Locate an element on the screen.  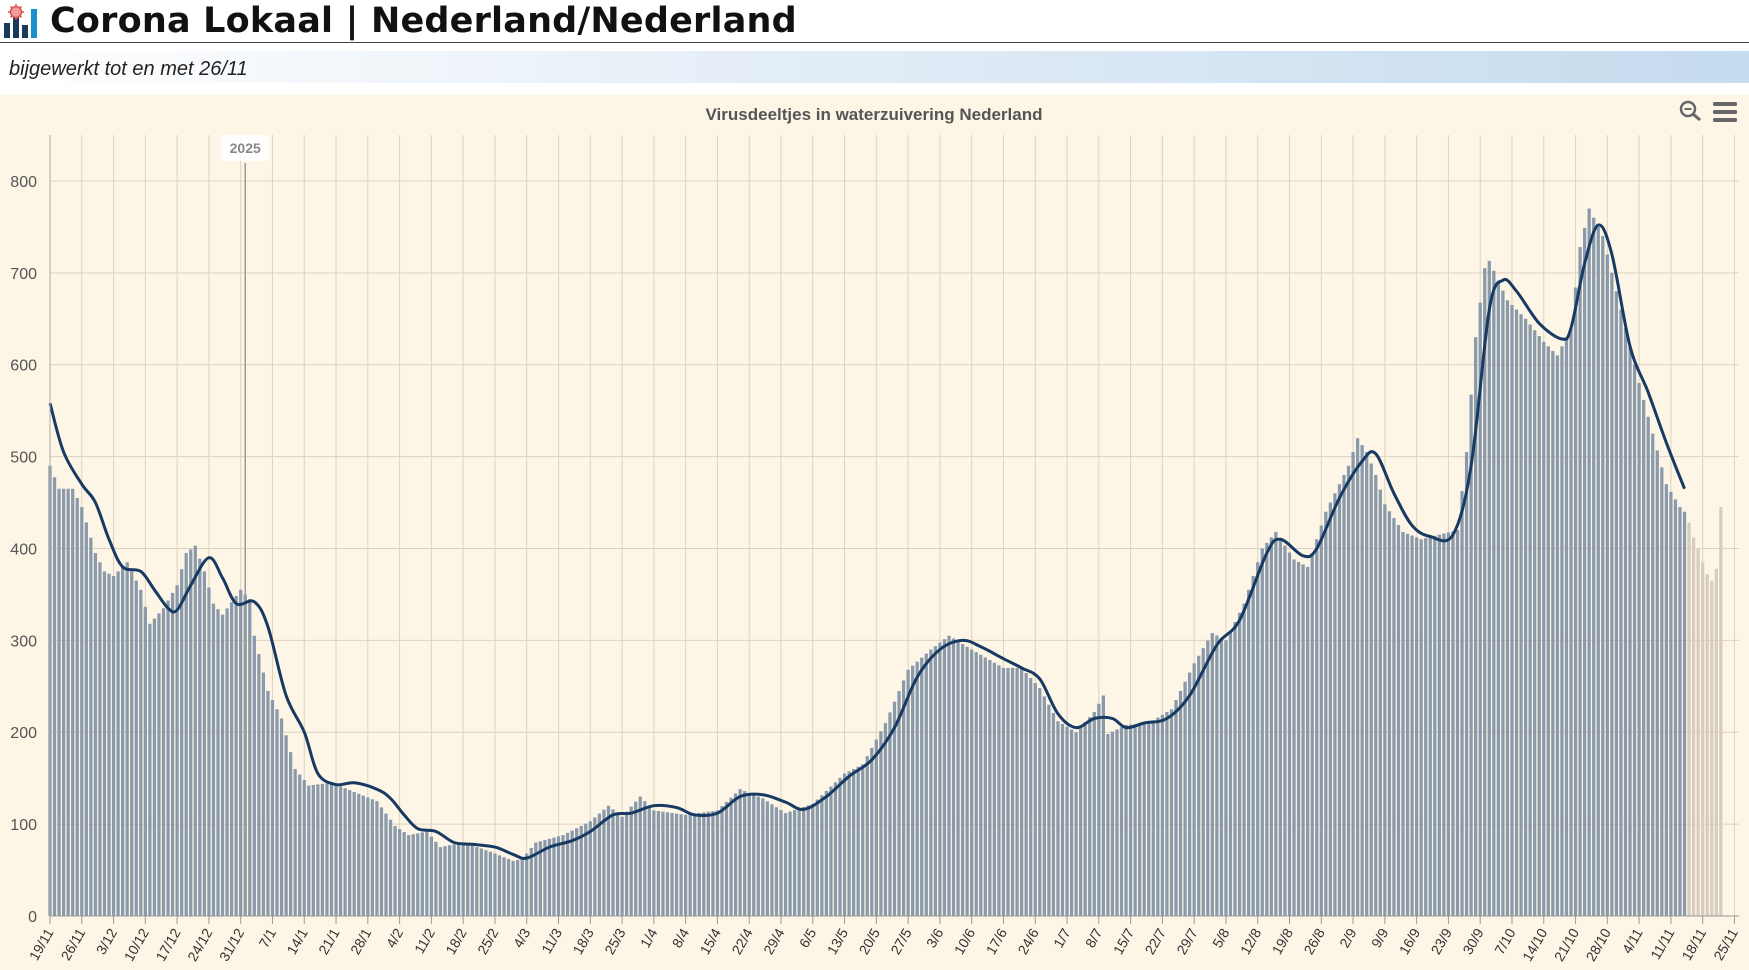
x-tick-label: 15/4 is located at coordinates (711, 941).